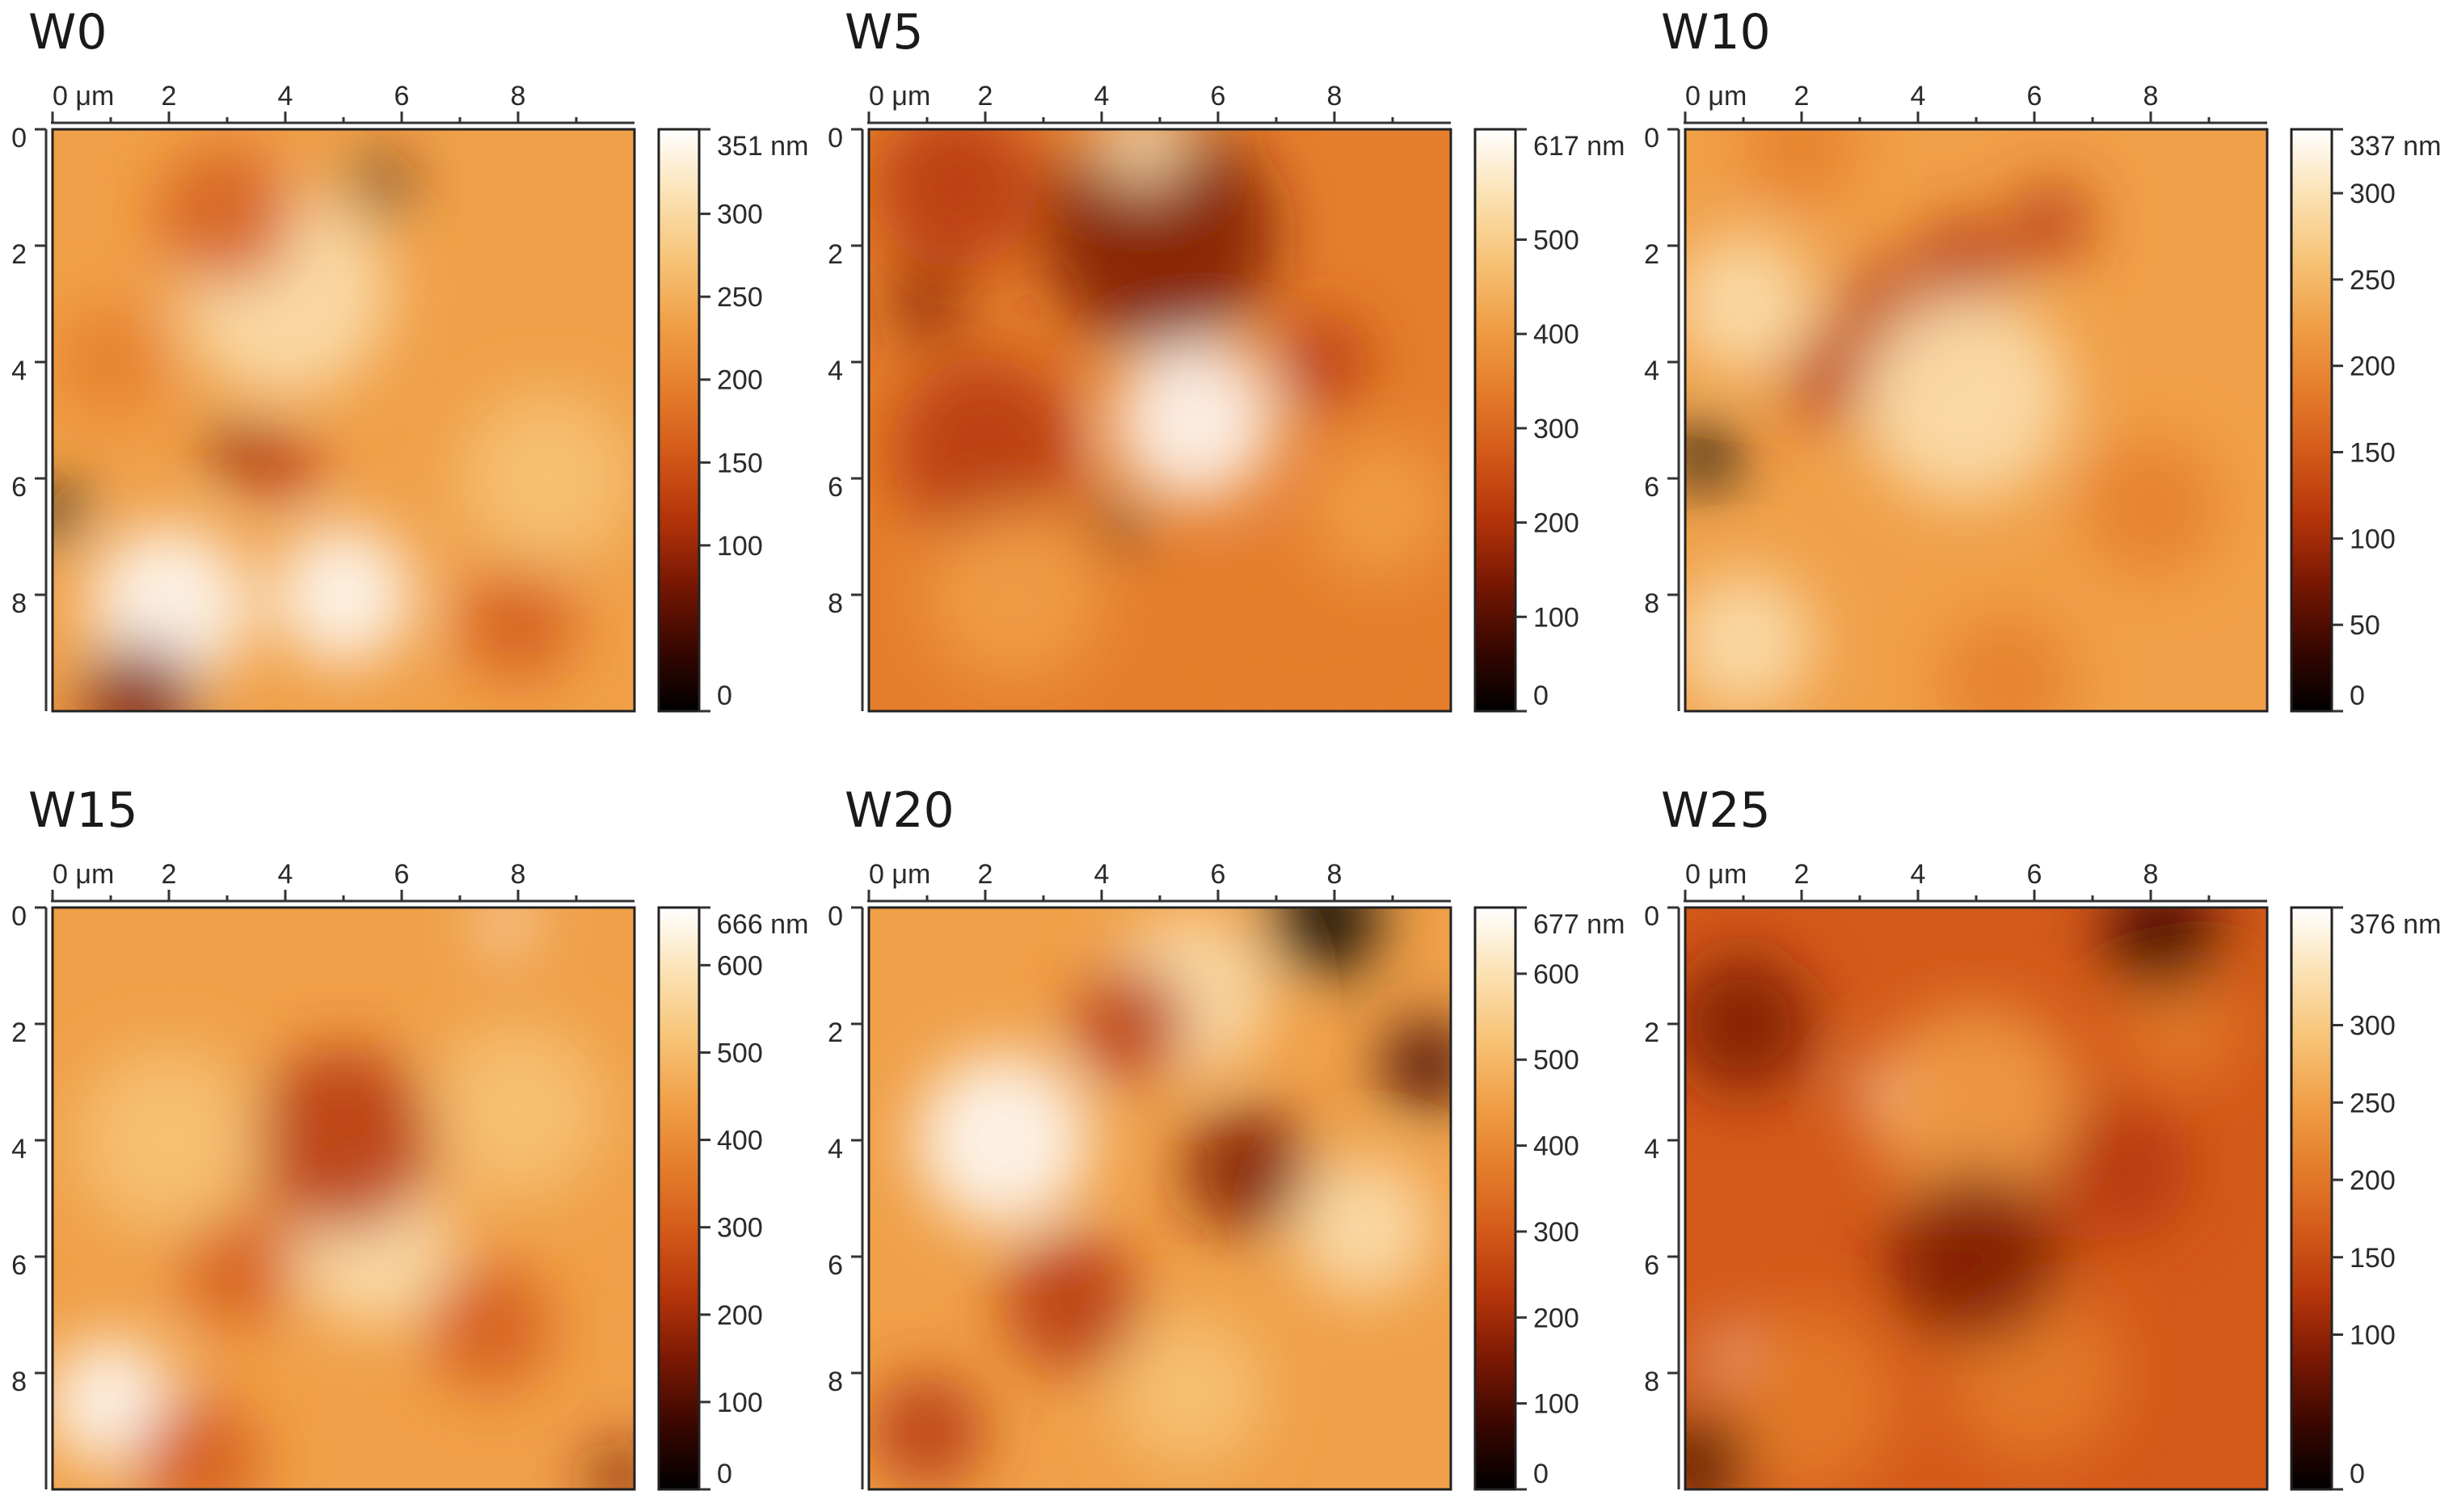 Image resolution: width=2449 pixels, height=1512 pixels. I want to click on colorbar-tick-label: 300, so click(1556, 1232).